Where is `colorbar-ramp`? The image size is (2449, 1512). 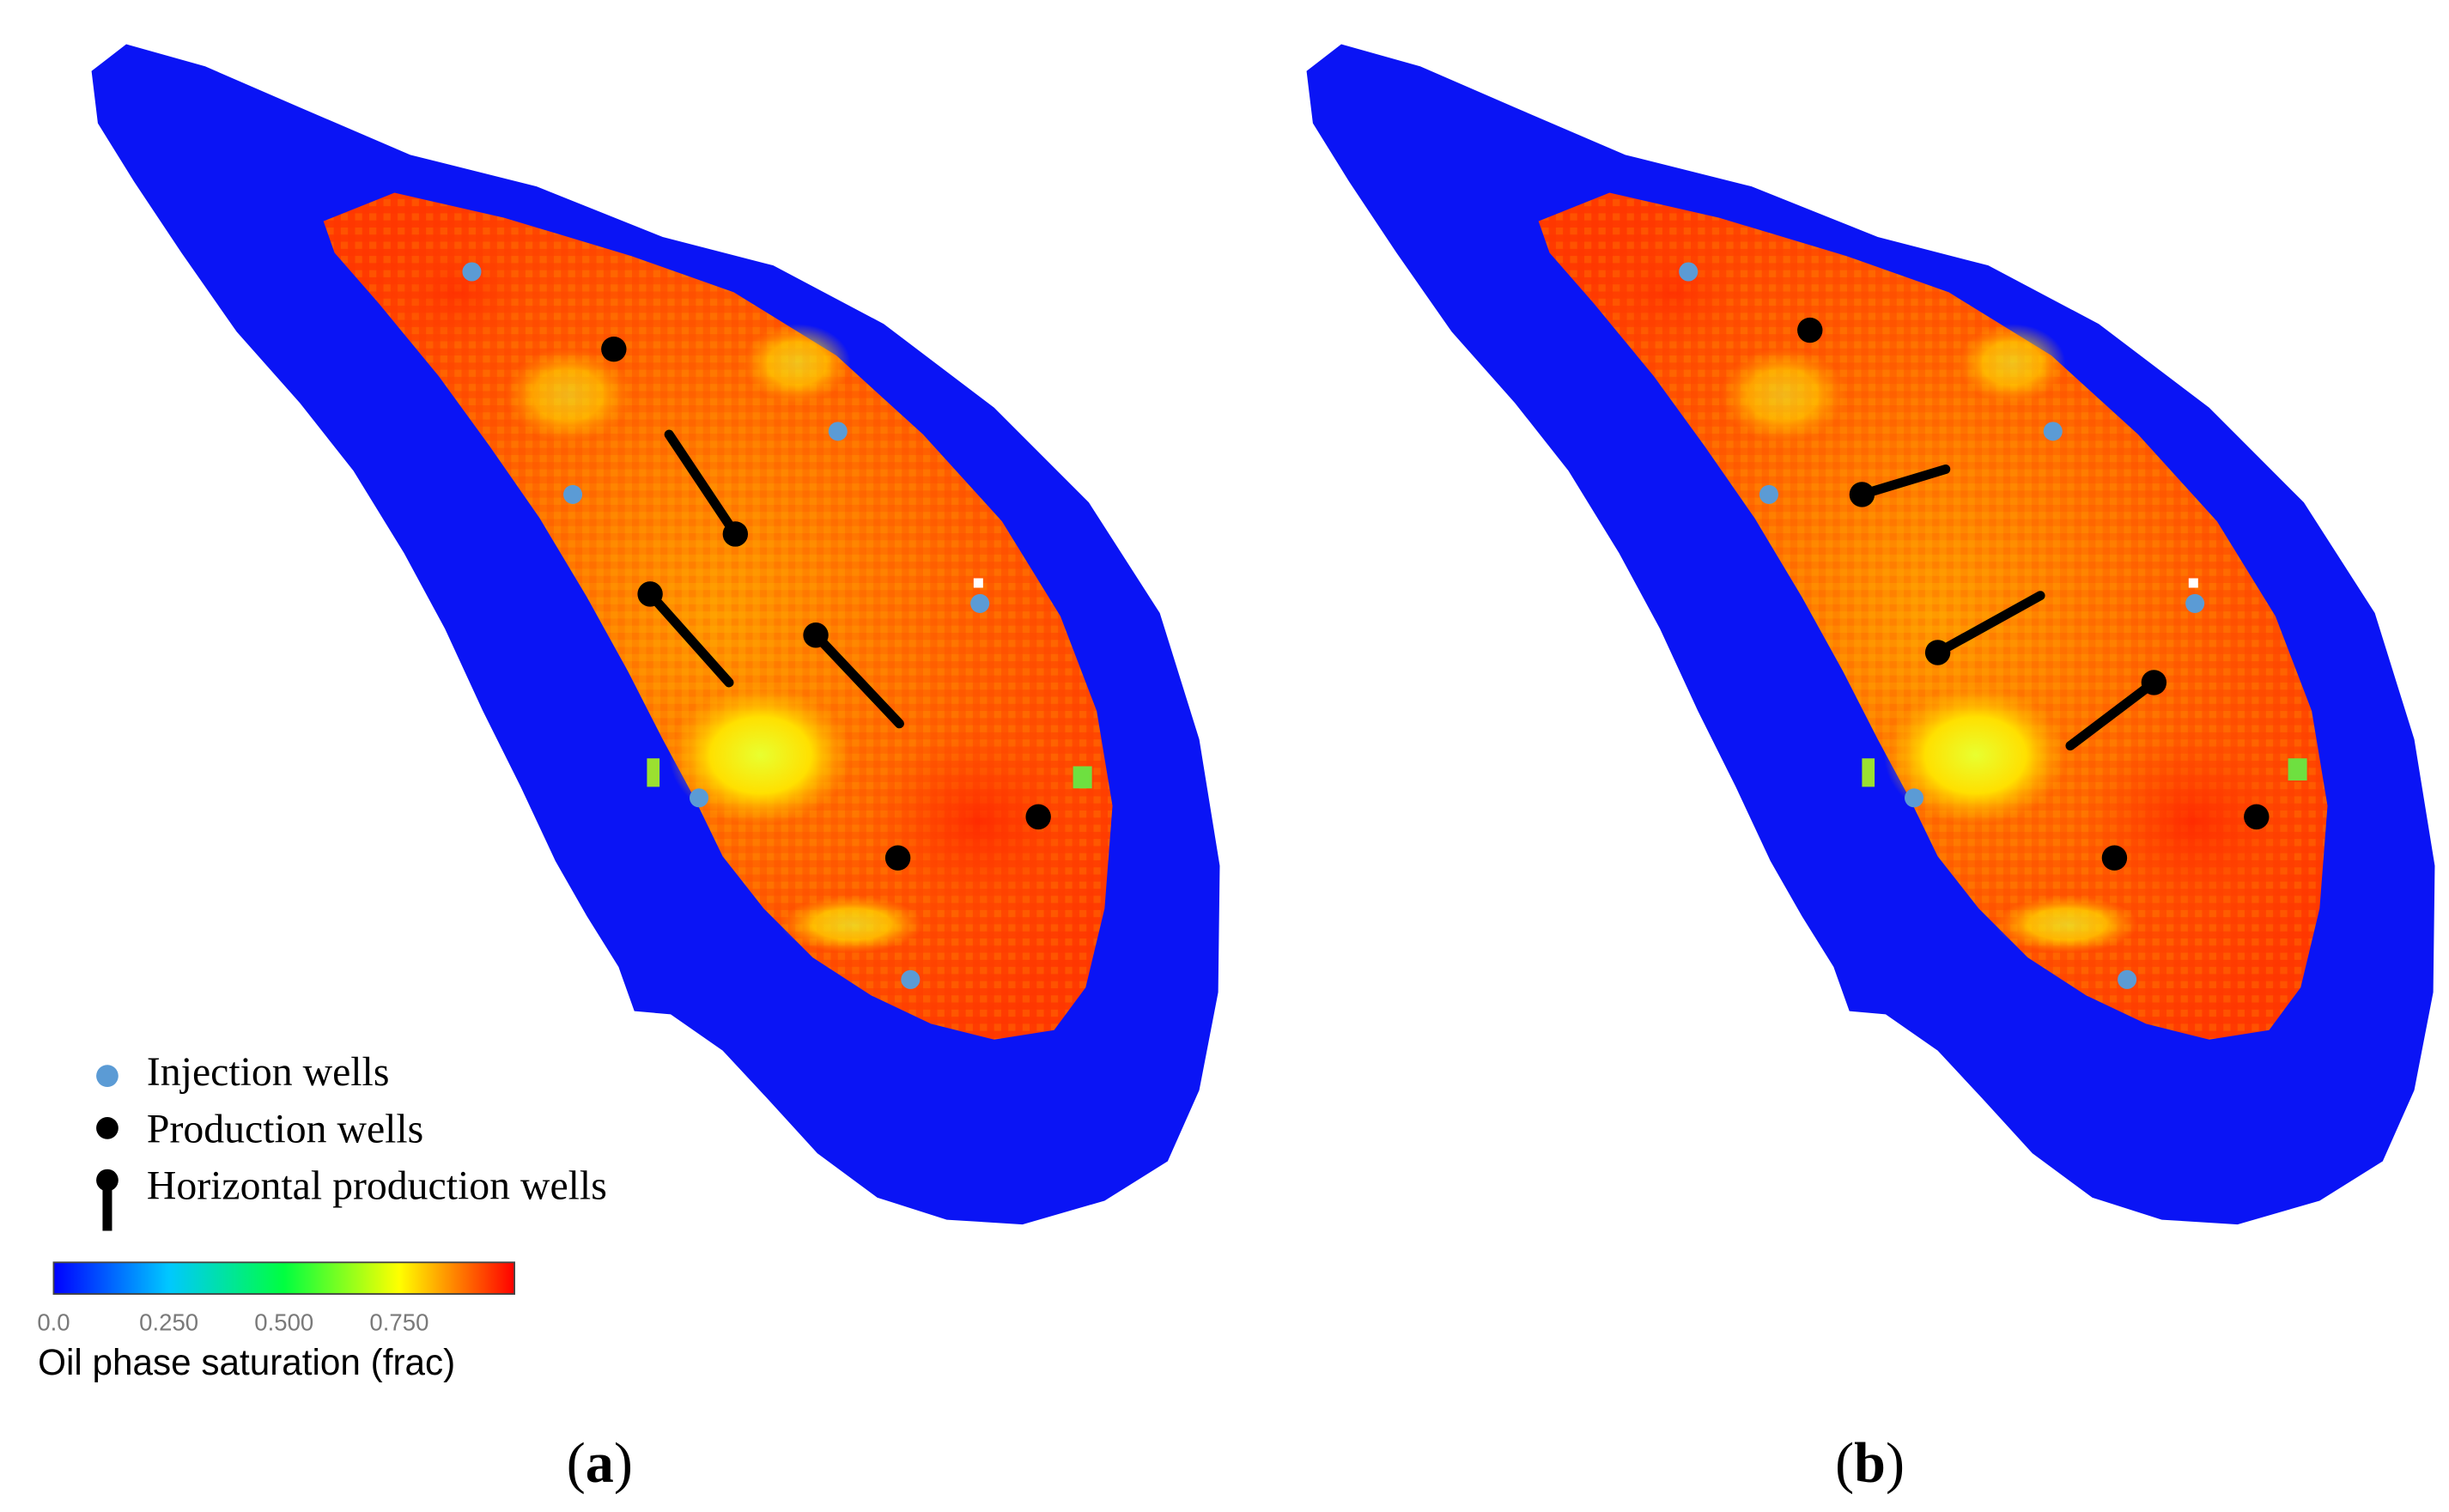 colorbar-ramp is located at coordinates (283, 1278).